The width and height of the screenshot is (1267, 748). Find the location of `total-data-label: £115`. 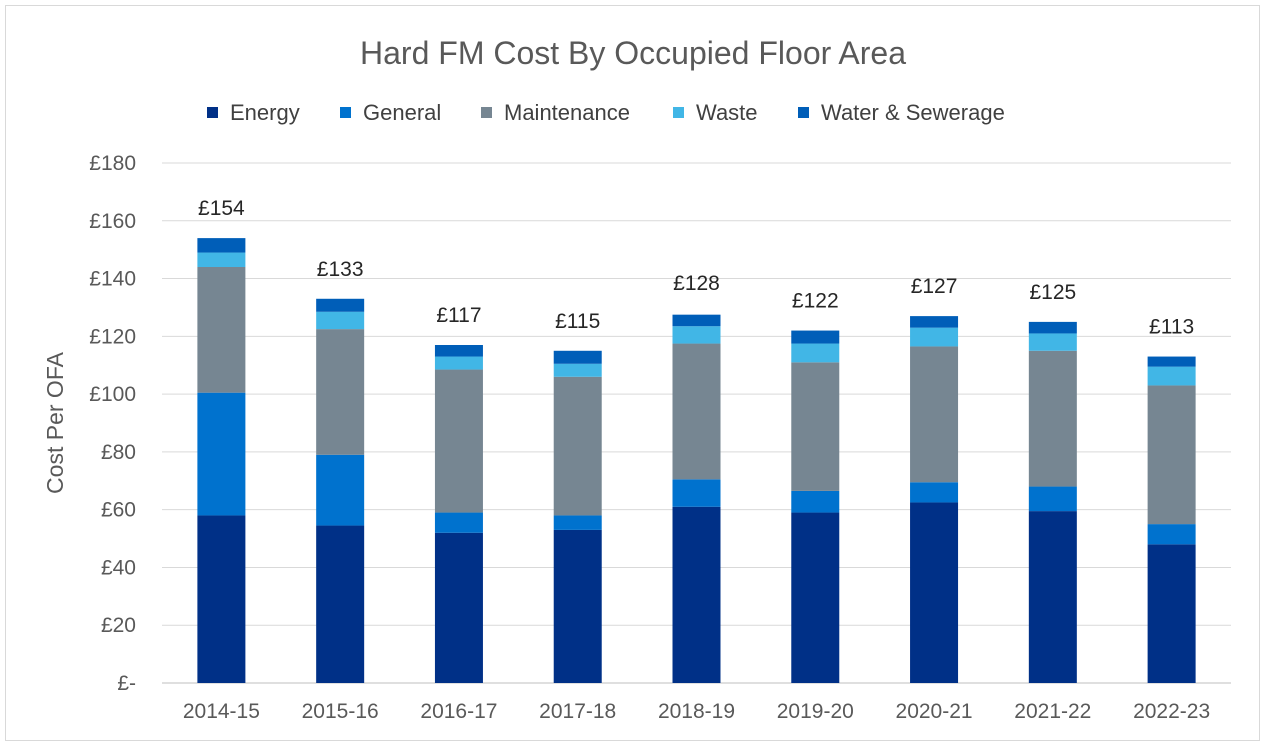

total-data-label: £115 is located at coordinates (577, 321).